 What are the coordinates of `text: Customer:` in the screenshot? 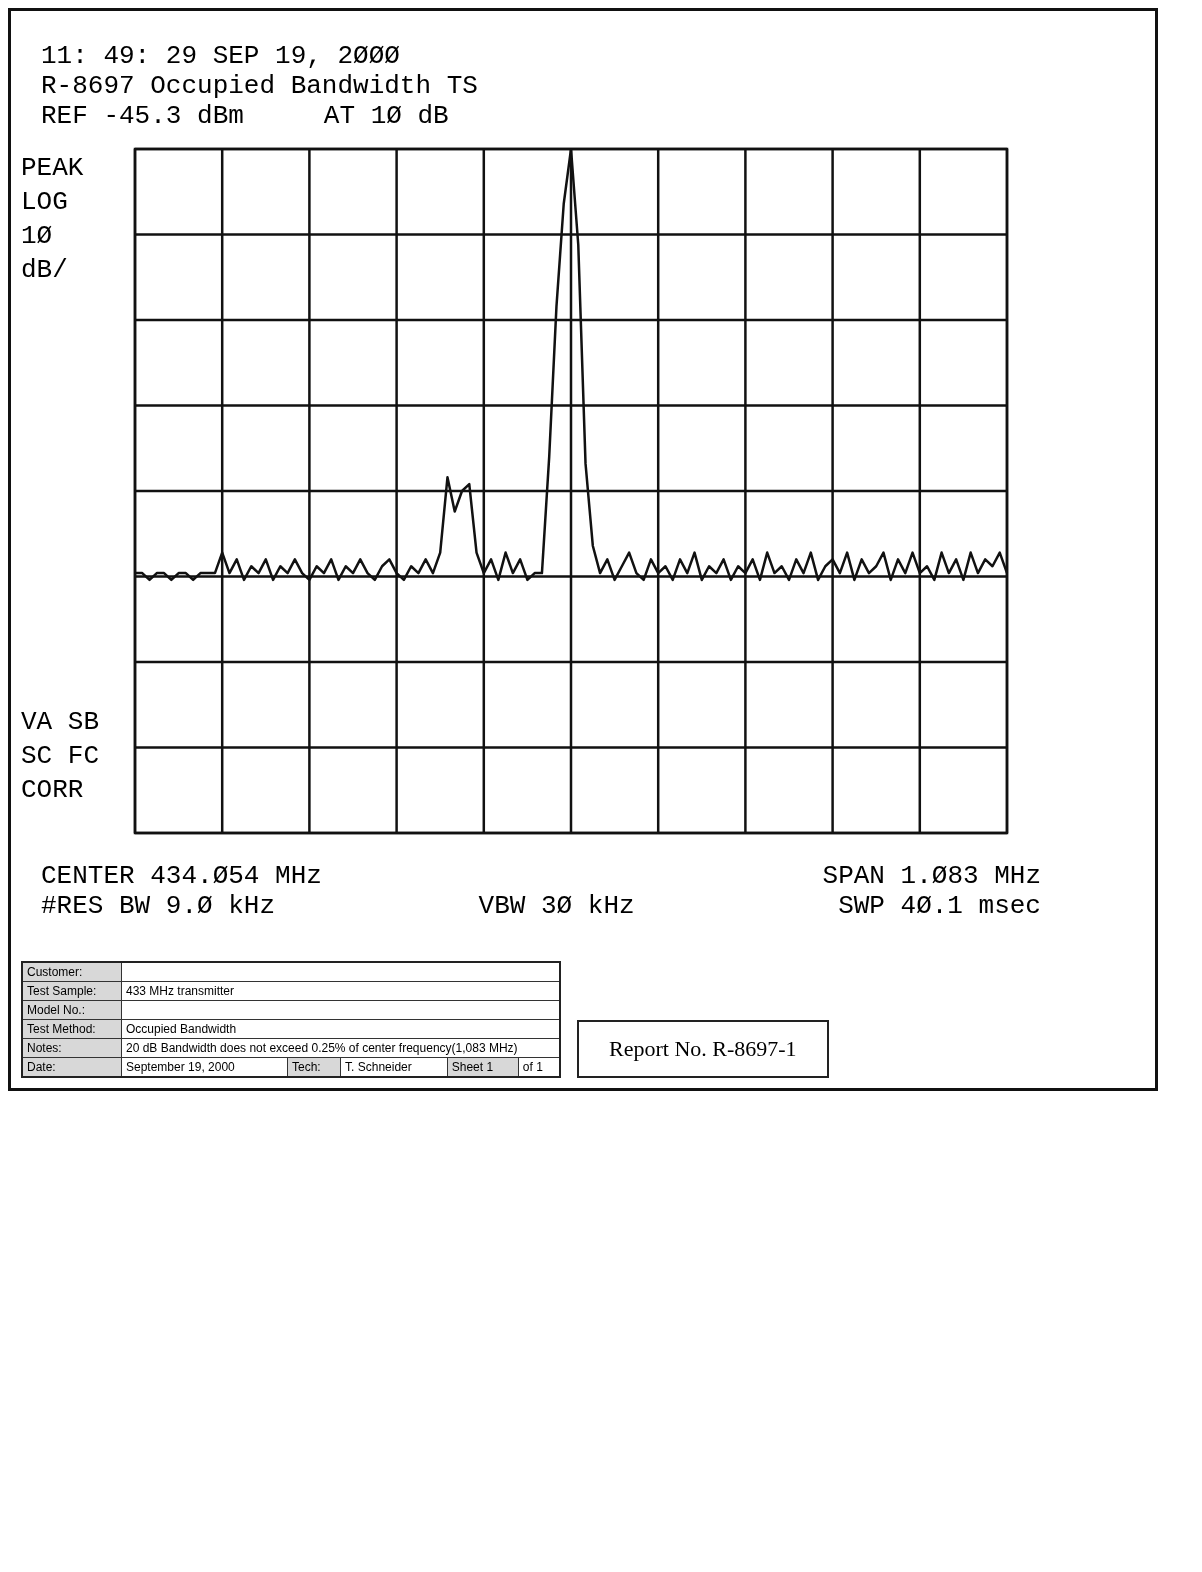 It's located at (55, 972).